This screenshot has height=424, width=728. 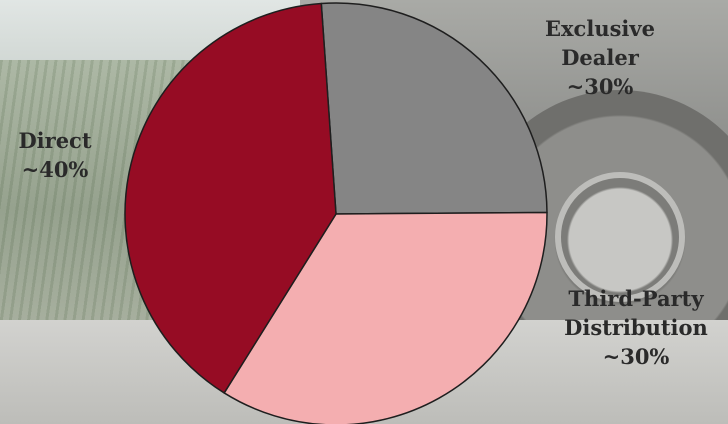 What do you see at coordinates (600, 86) in the screenshot?
I see `label-exclusive-percent: ~30%` at bounding box center [600, 86].